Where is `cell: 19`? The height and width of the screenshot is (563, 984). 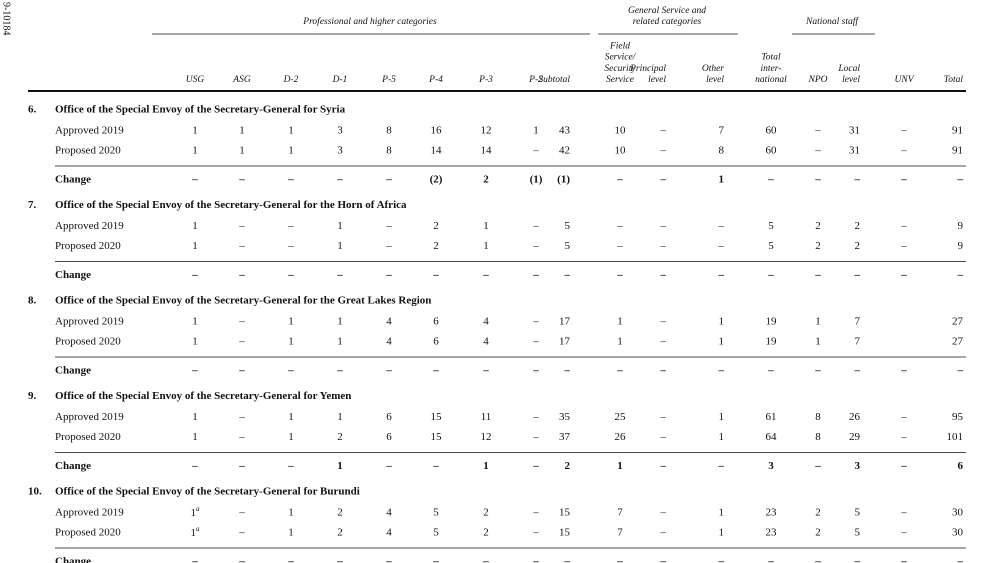
cell: 19 is located at coordinates (772, 342).